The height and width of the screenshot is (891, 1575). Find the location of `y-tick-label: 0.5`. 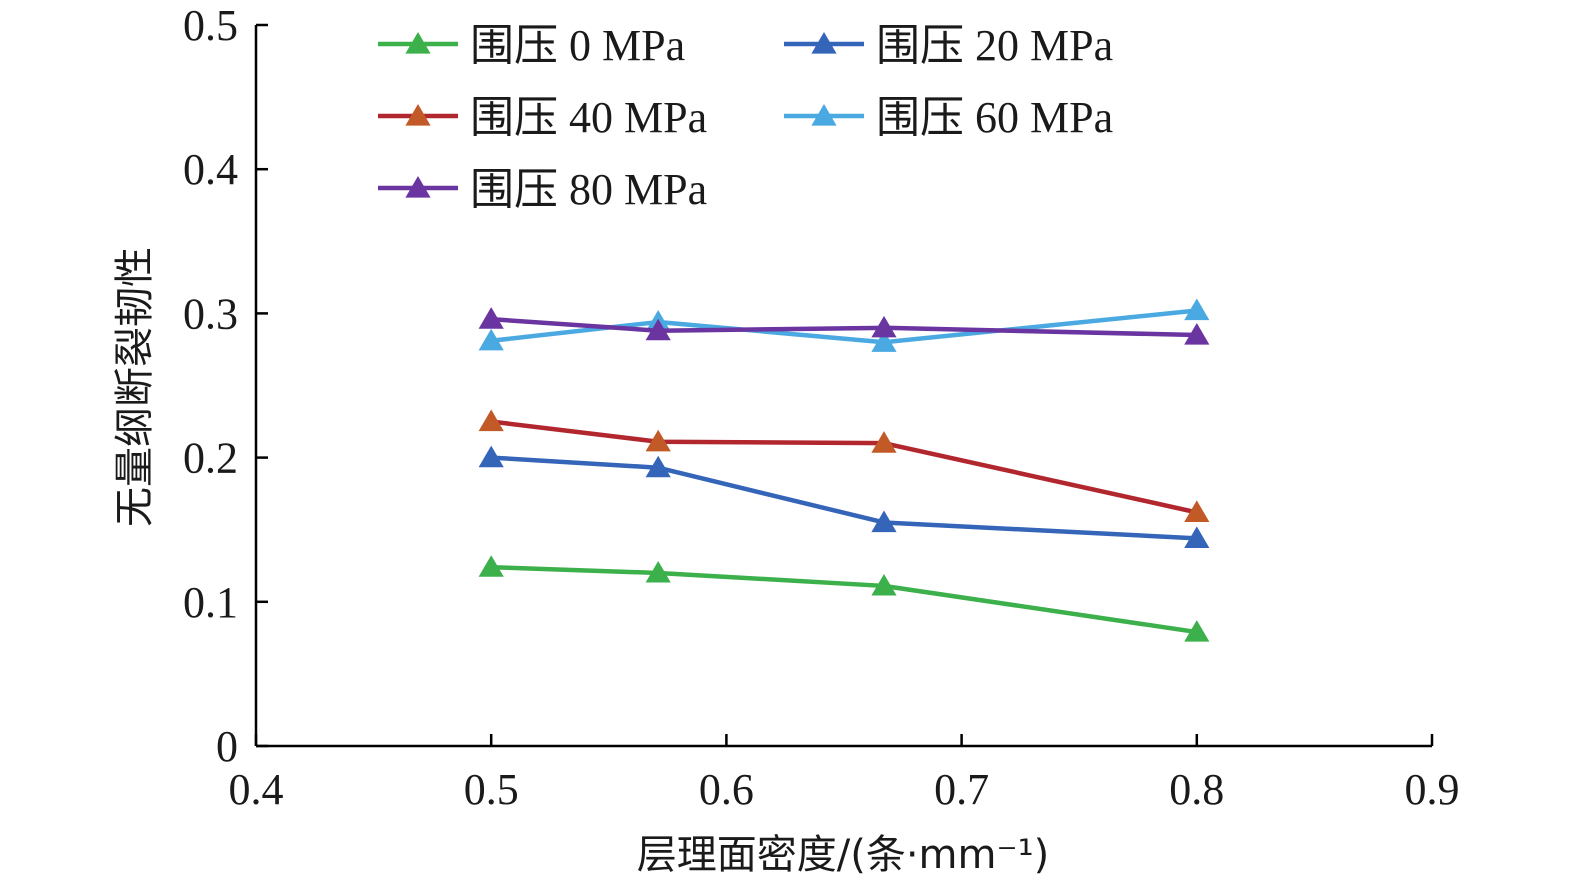

y-tick-label: 0.5 is located at coordinates (210, 25).